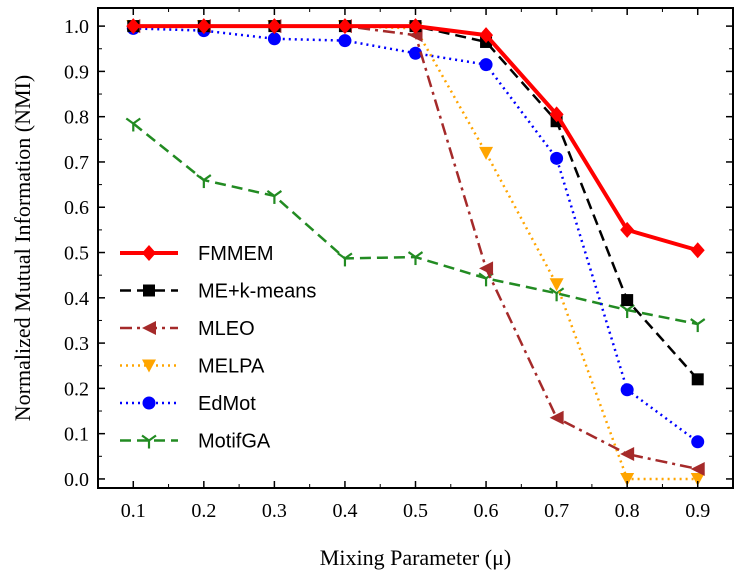  What do you see at coordinates (76, 254) in the screenshot?
I see `y-tick-label: 0.5` at bounding box center [76, 254].